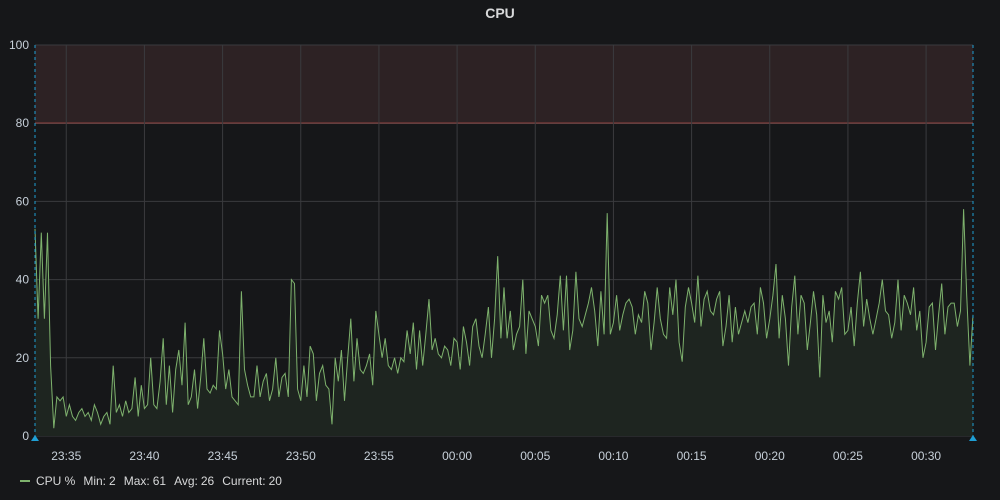 The width and height of the screenshot is (1000, 500). What do you see at coordinates (23, 358) in the screenshot?
I see `y-tick-label: 20` at bounding box center [23, 358].